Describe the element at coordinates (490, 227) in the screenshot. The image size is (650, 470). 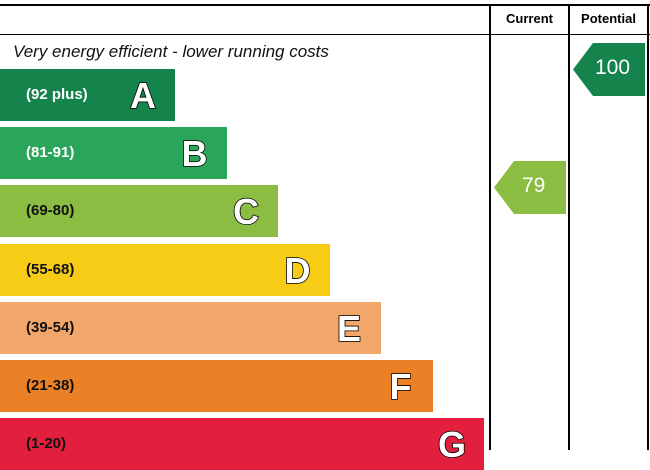
I see `current-column-divider` at that location.